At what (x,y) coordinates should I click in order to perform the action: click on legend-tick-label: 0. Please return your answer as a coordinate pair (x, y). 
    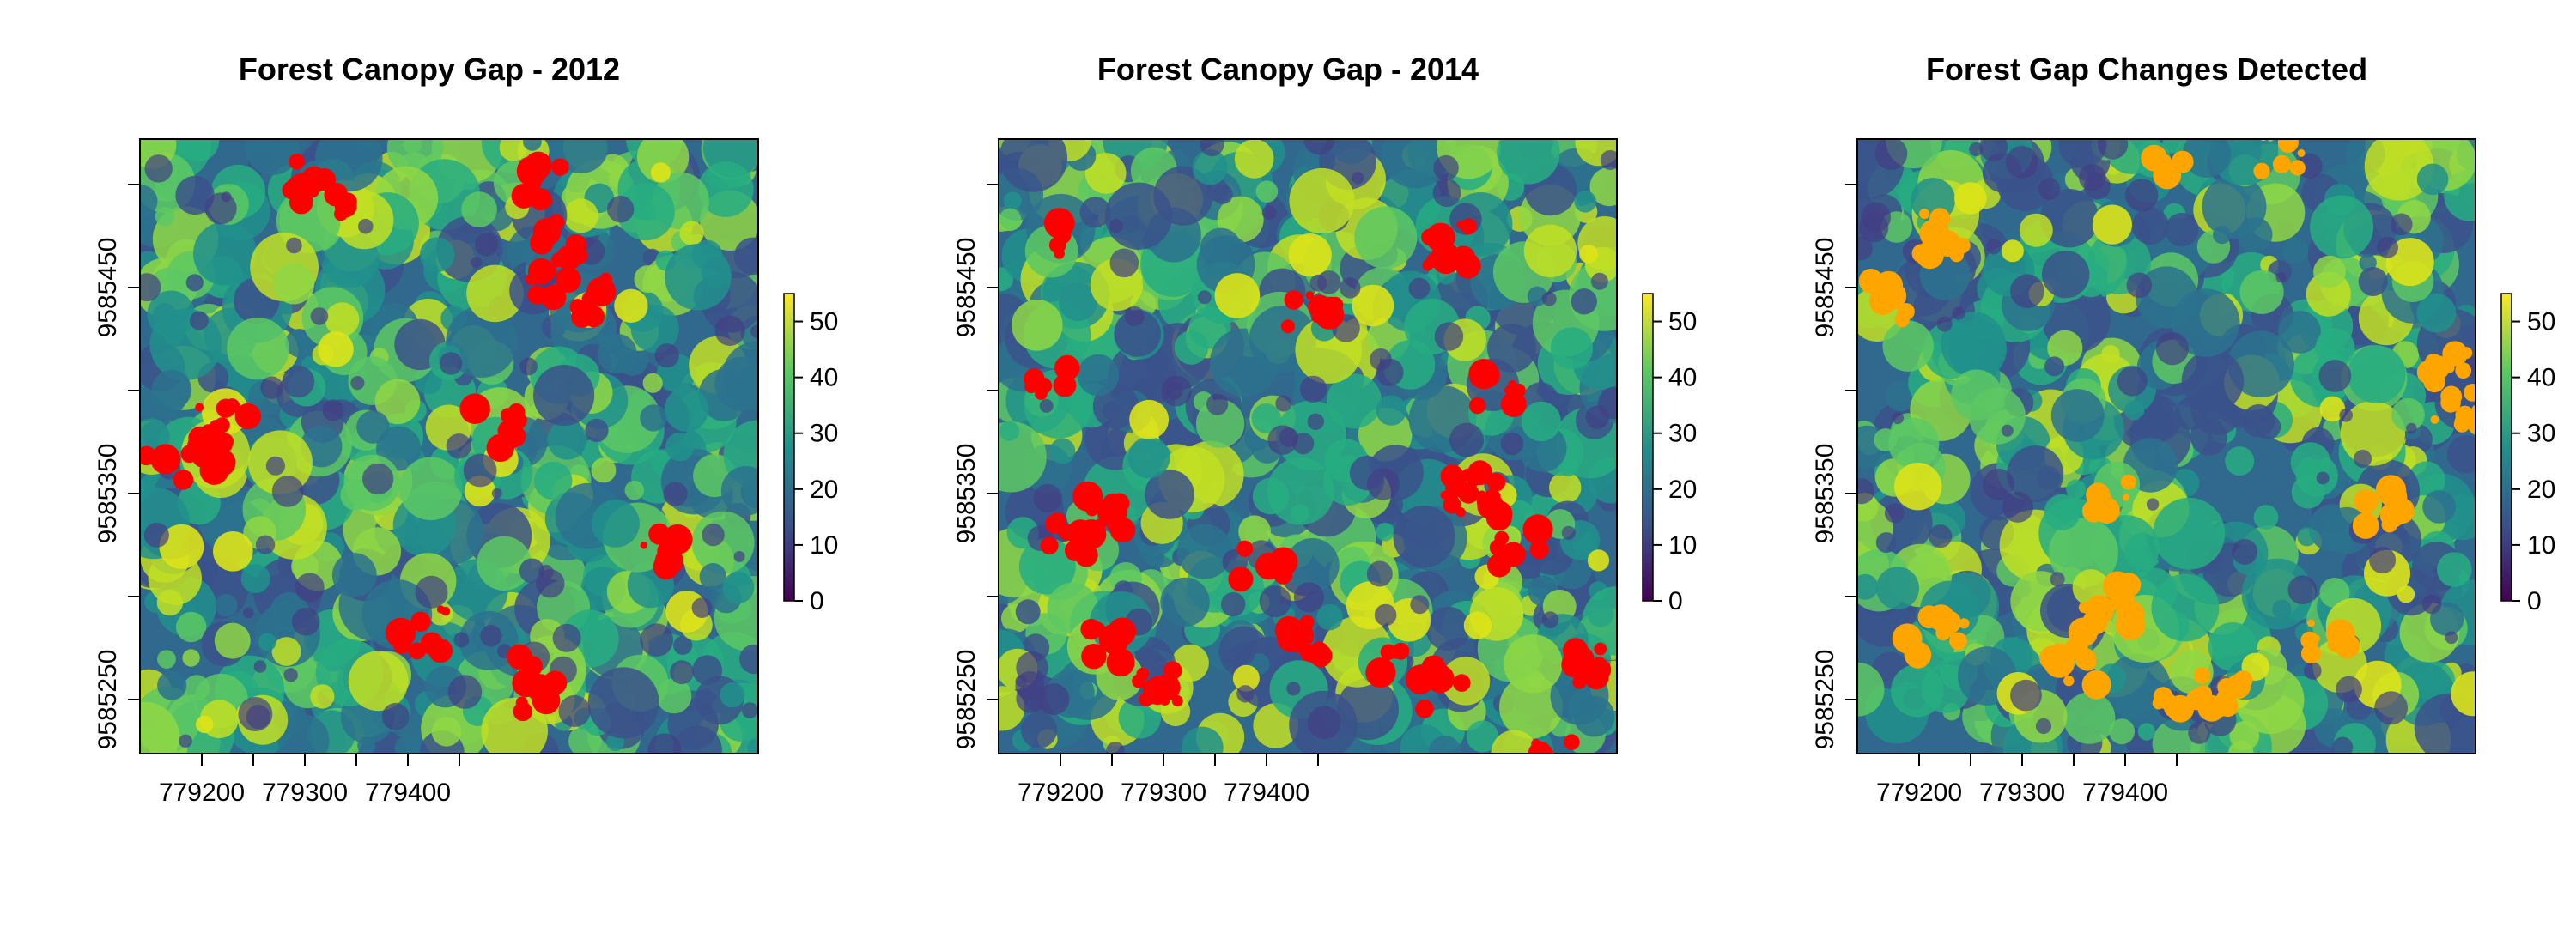
    Looking at the image, I should click on (817, 601).